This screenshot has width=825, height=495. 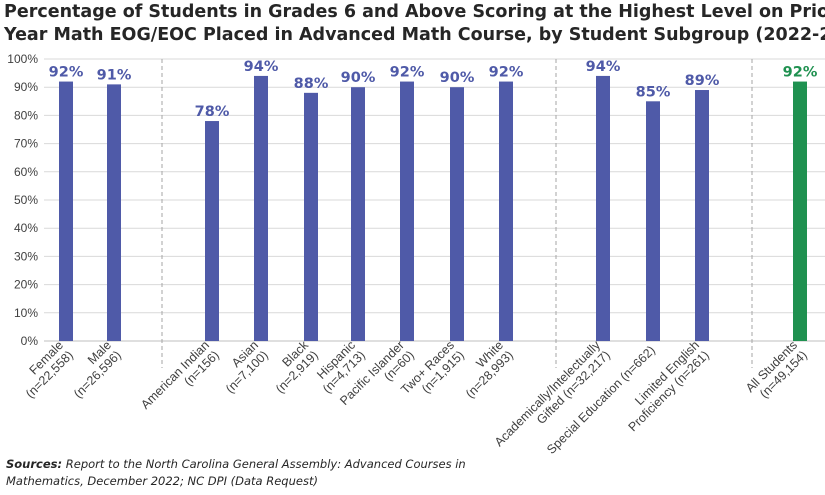 What do you see at coordinates (702, 81) in the screenshot?
I see `bar-value-label: 89%` at bounding box center [702, 81].